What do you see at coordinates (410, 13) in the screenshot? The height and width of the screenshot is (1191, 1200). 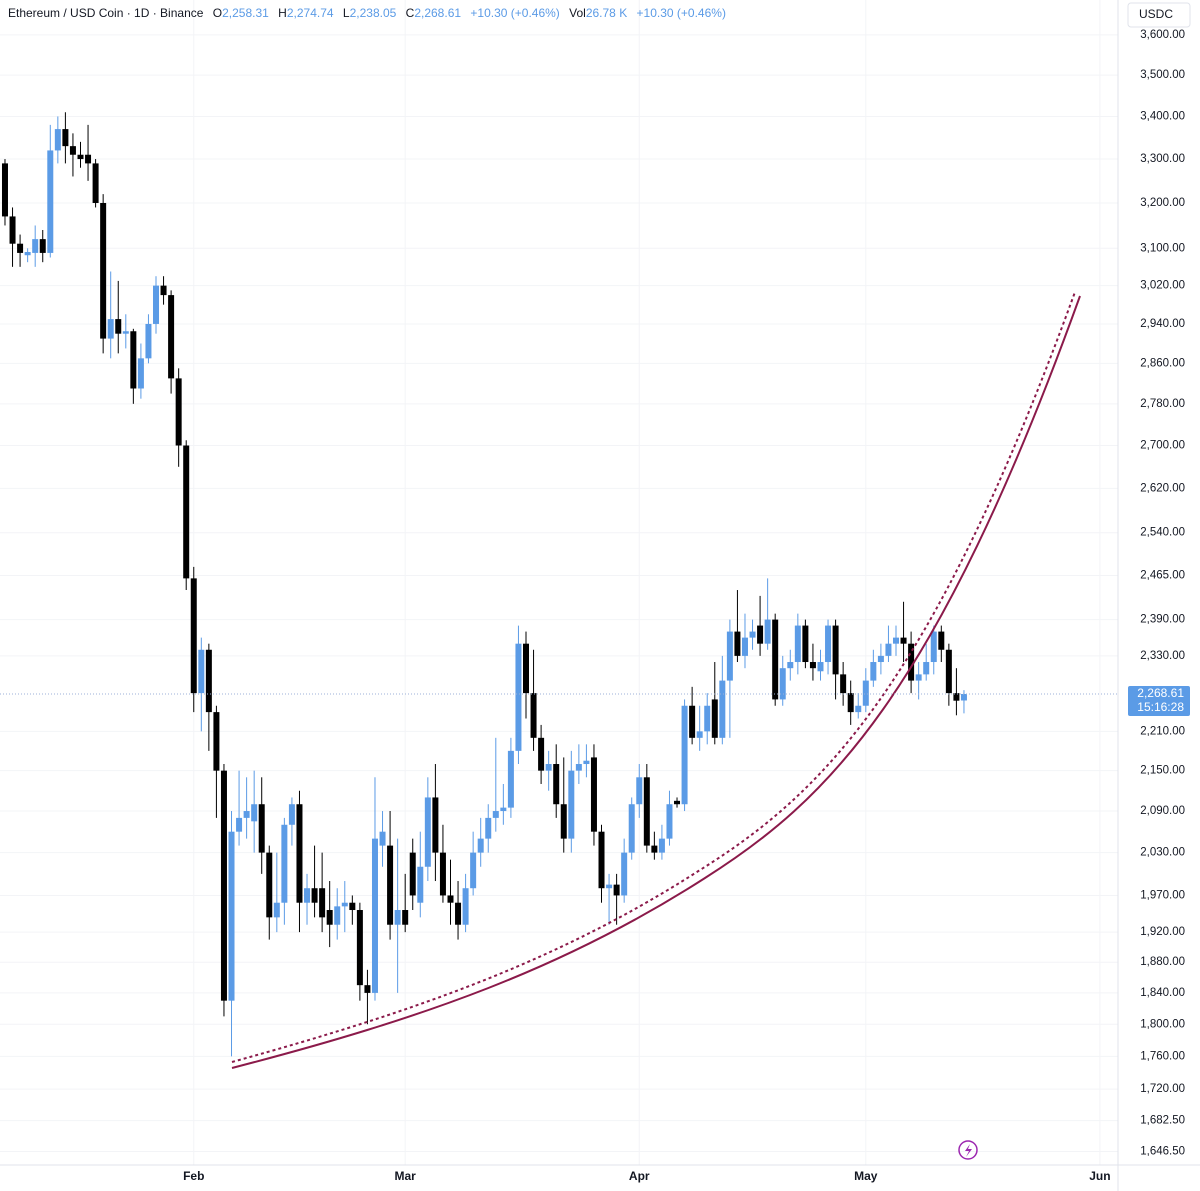 I see `field-key: C` at bounding box center [410, 13].